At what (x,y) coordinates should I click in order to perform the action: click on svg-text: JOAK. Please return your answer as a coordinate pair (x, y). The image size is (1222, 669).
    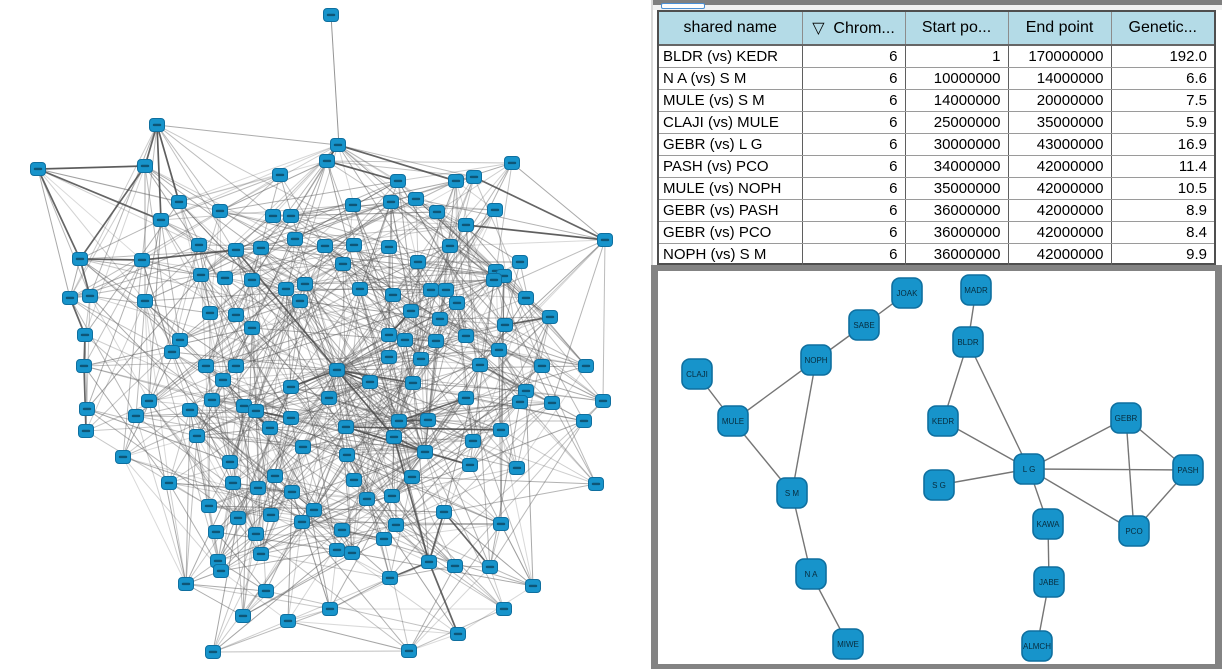
    Looking at the image, I should click on (908, 293).